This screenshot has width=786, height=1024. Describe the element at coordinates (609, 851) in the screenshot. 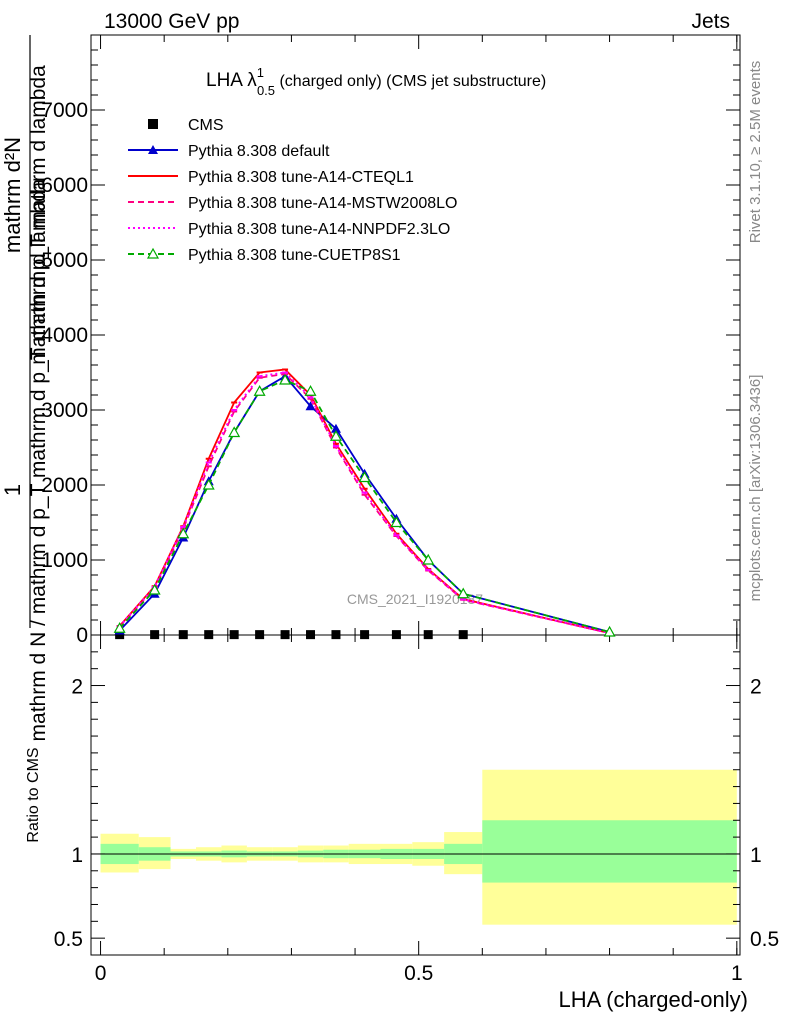

I see `ratio-inner-band-bin` at that location.